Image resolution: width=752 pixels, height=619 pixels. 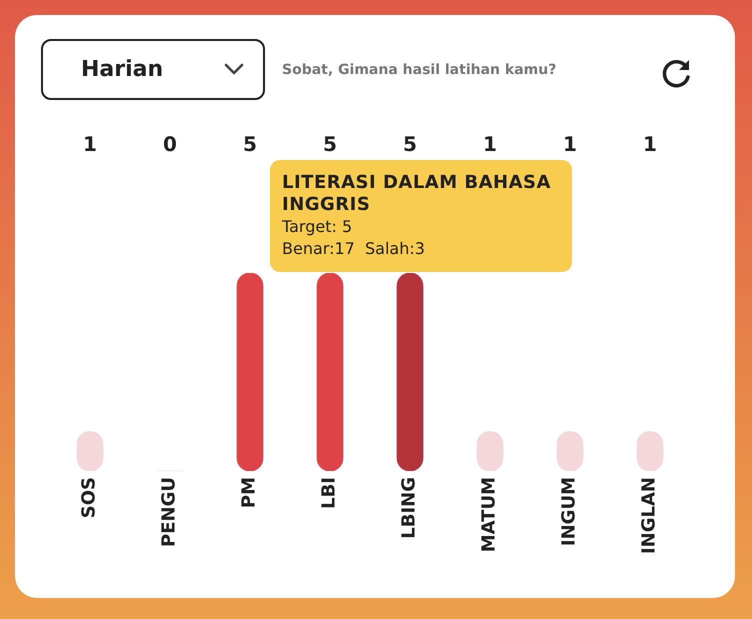 I want to click on x-tick-label: INGLAN, so click(x=649, y=515).